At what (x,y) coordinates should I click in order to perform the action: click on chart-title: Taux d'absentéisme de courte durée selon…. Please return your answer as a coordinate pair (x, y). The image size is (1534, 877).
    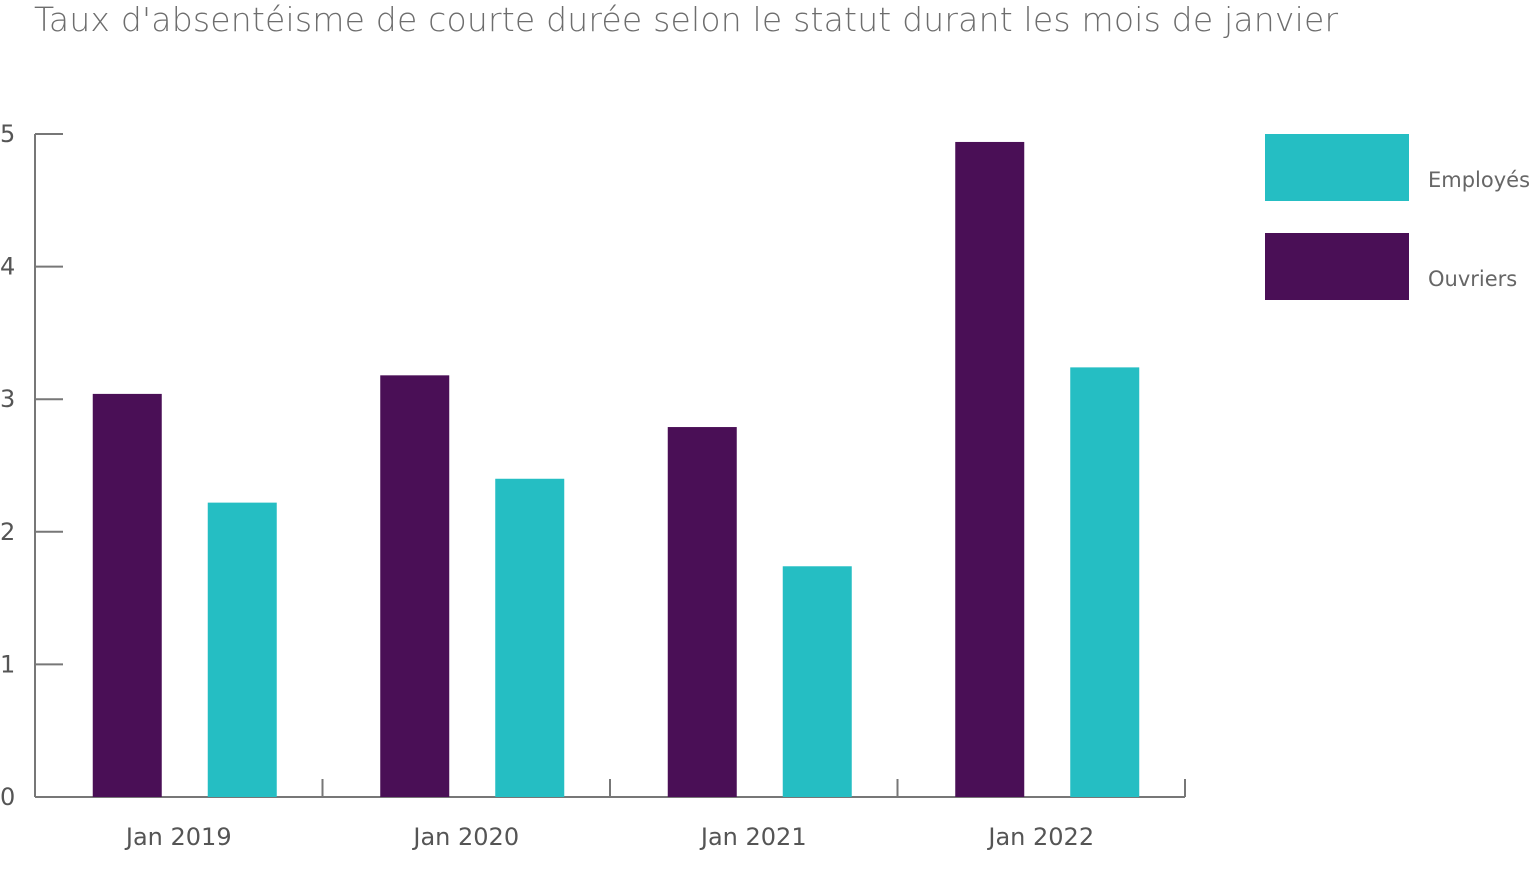
    Looking at the image, I should click on (686, 19).